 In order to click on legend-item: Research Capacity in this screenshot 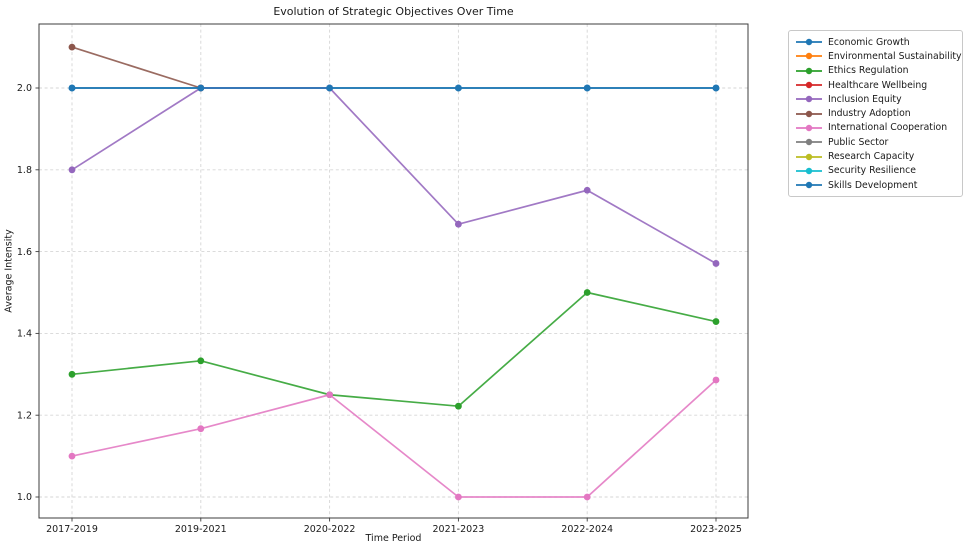, I will do `click(875, 156)`.